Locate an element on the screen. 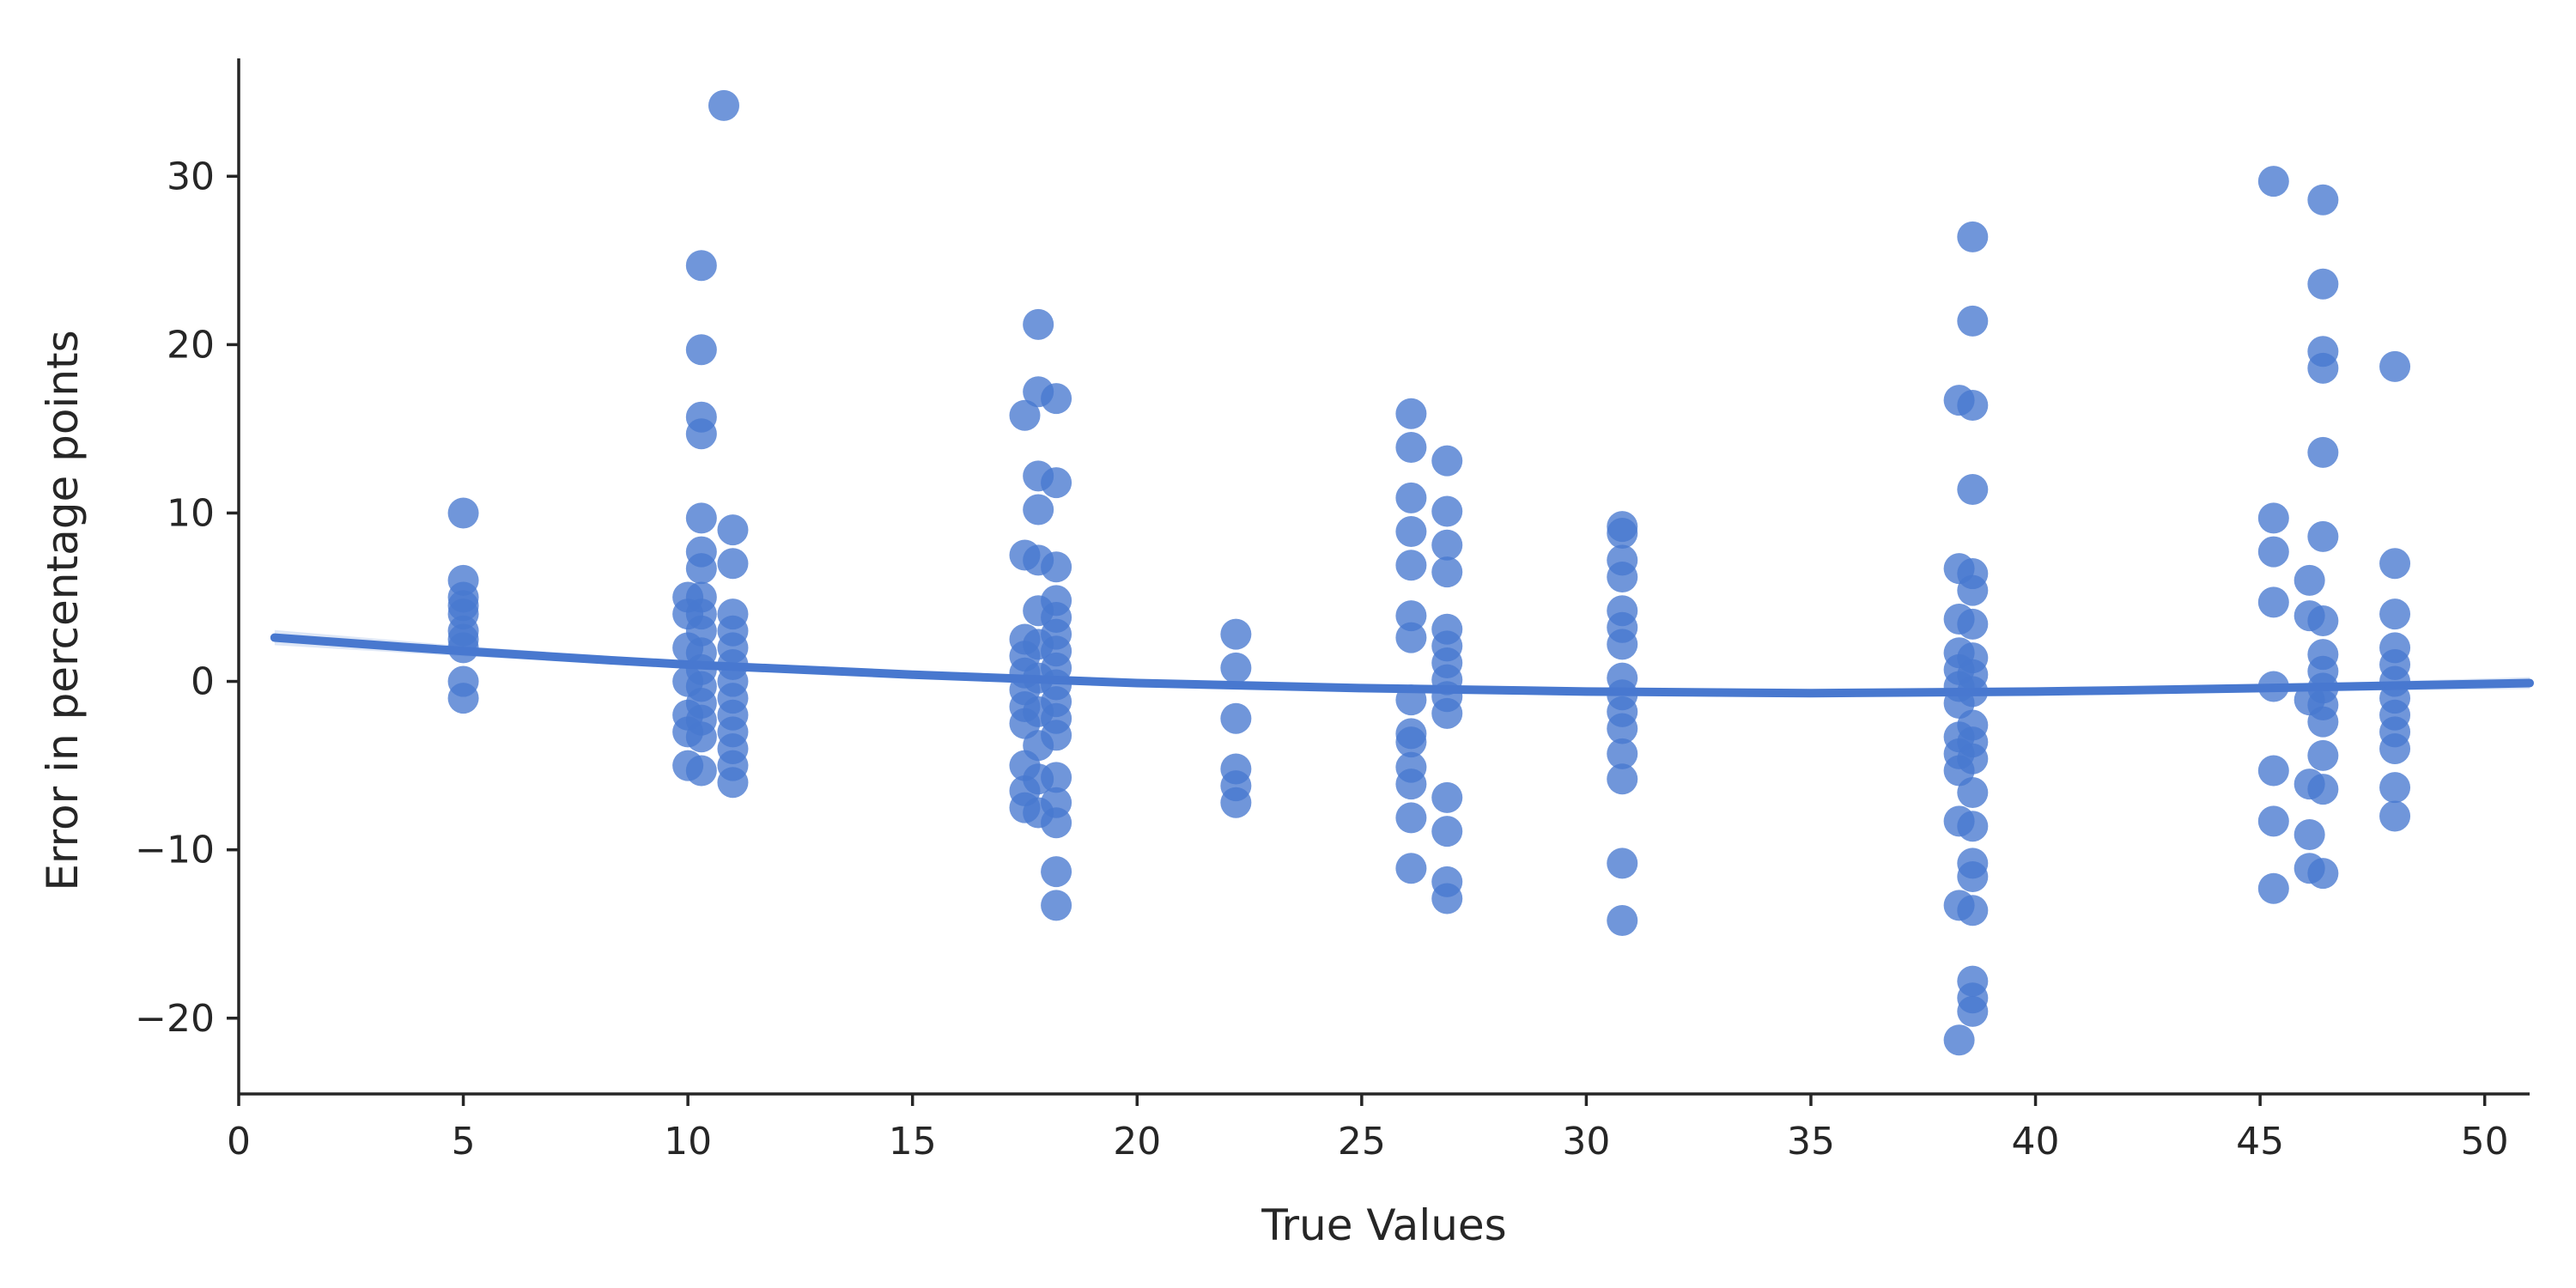 The width and height of the screenshot is (2576, 1288). y-tick-label: 20 is located at coordinates (191, 345).